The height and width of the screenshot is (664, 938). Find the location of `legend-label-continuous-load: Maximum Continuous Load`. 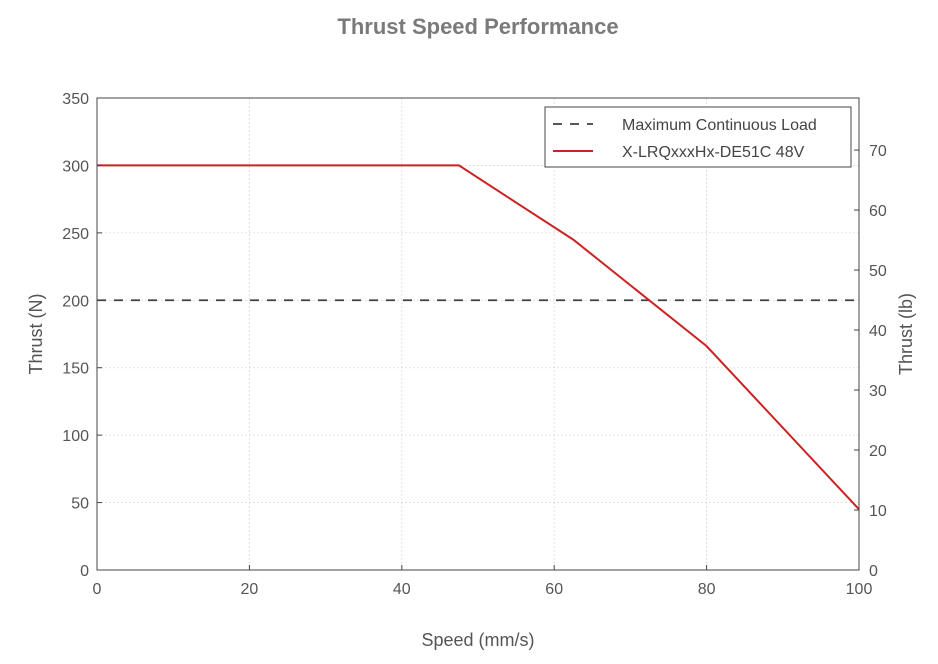

legend-label-continuous-load: Maximum Continuous Load is located at coordinates (719, 125).